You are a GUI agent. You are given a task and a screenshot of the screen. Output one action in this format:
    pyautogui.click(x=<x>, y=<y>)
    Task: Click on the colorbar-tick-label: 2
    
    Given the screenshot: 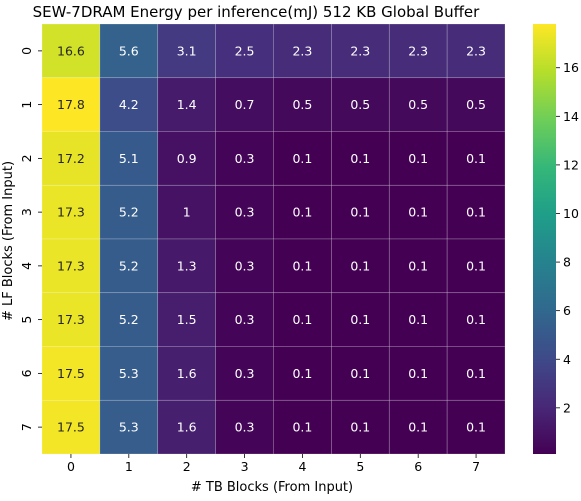 What is the action you would take?
    pyautogui.click(x=567, y=407)
    